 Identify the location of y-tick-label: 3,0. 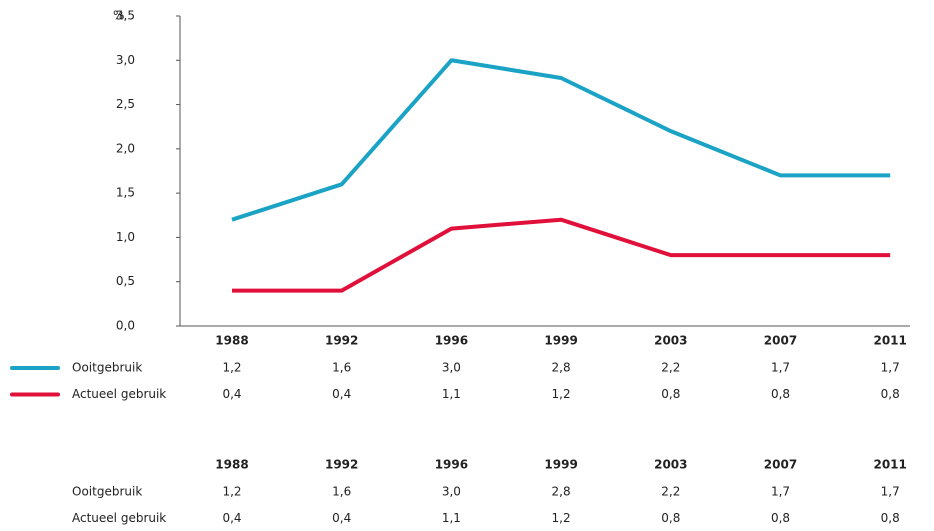
(125, 60).